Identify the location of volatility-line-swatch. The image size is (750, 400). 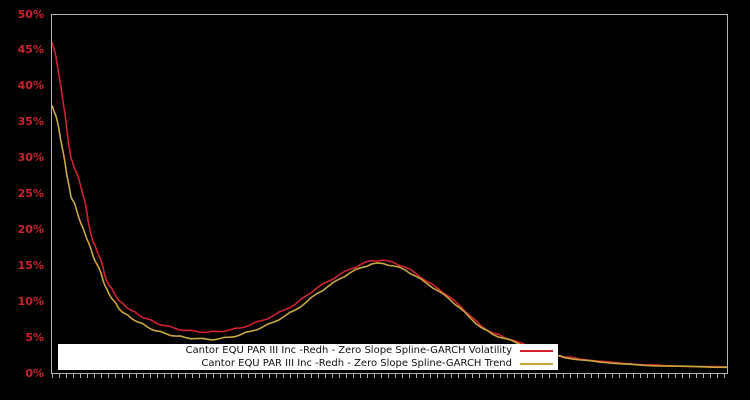
(536, 350).